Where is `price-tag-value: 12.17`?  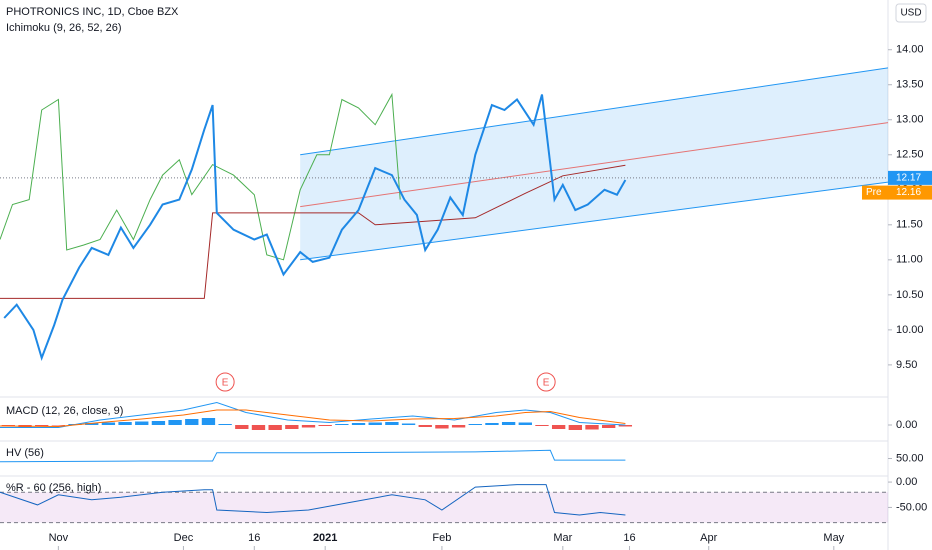
price-tag-value: 12.17 is located at coordinates (908, 178).